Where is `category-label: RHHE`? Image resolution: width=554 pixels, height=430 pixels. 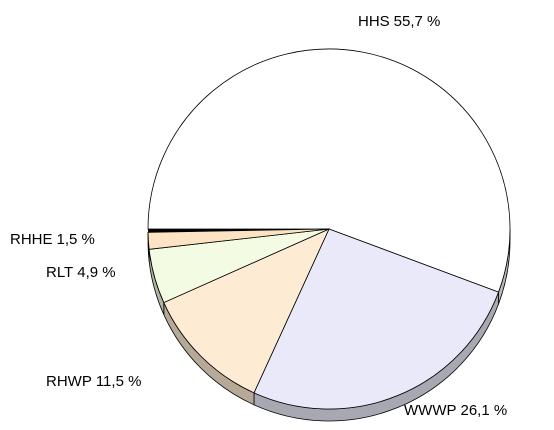 category-label: RHHE is located at coordinates (31, 239).